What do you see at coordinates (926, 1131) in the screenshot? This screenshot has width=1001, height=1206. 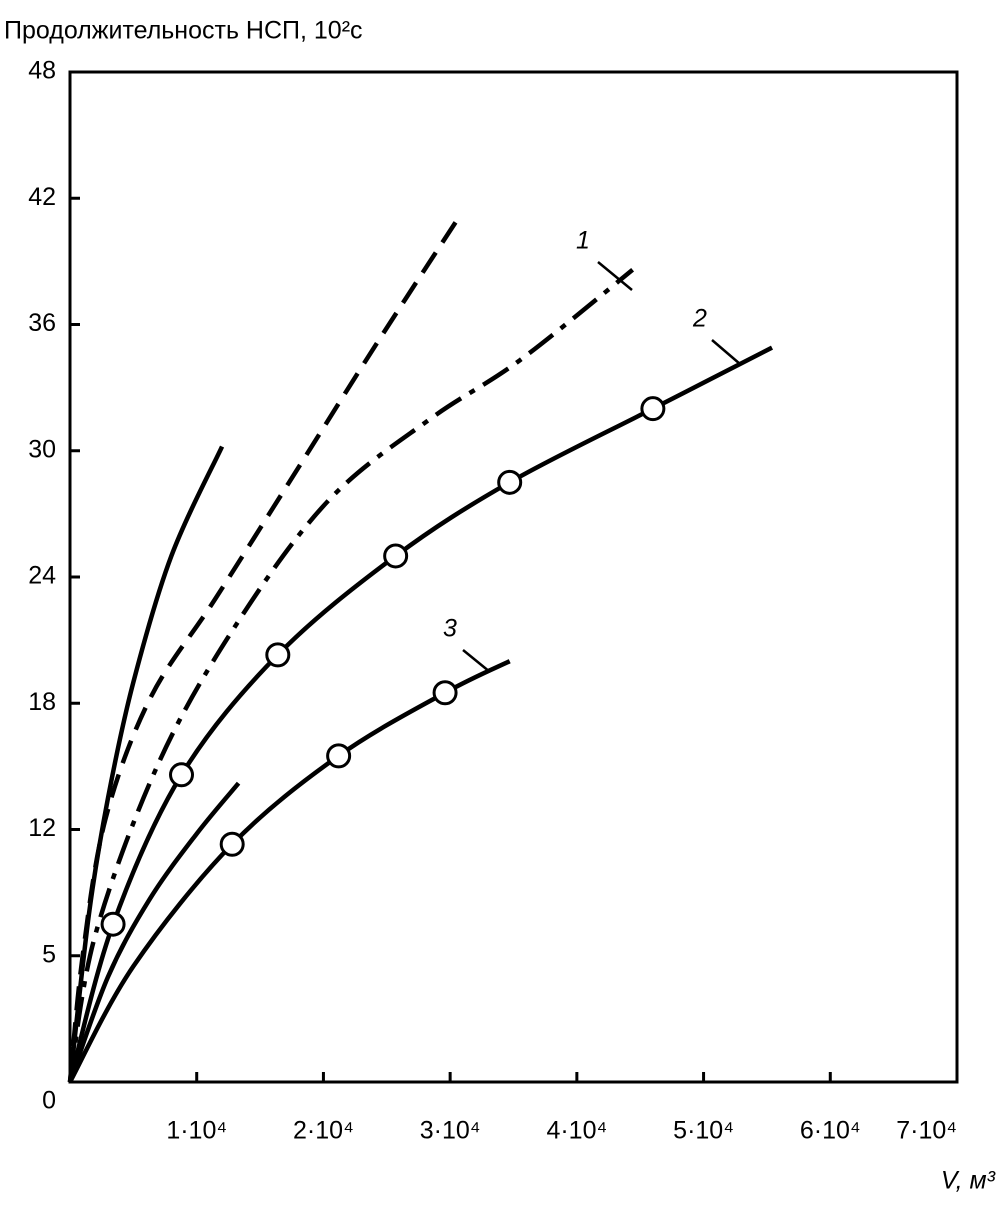 I see `x-tick-label: 7·10⁴` at bounding box center [926, 1131].